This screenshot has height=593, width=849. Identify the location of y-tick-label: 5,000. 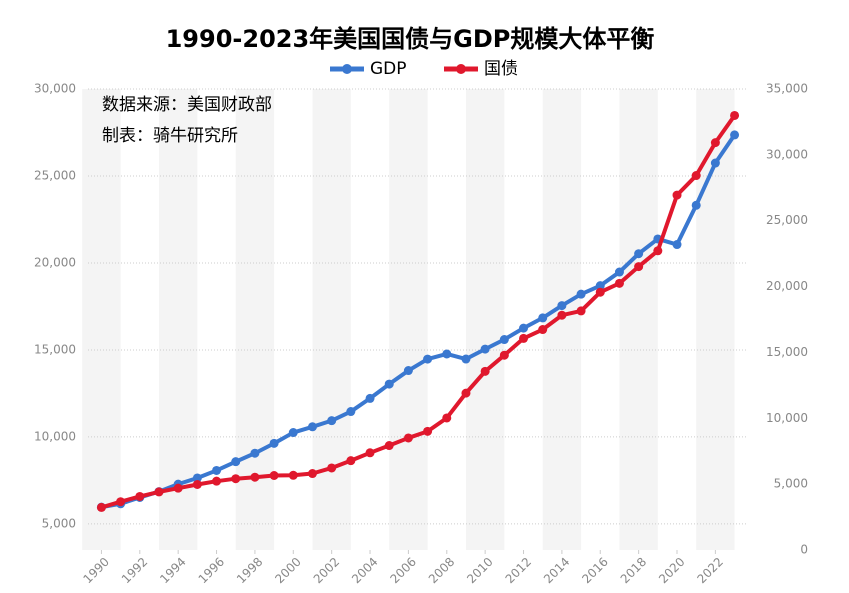
(59, 523).